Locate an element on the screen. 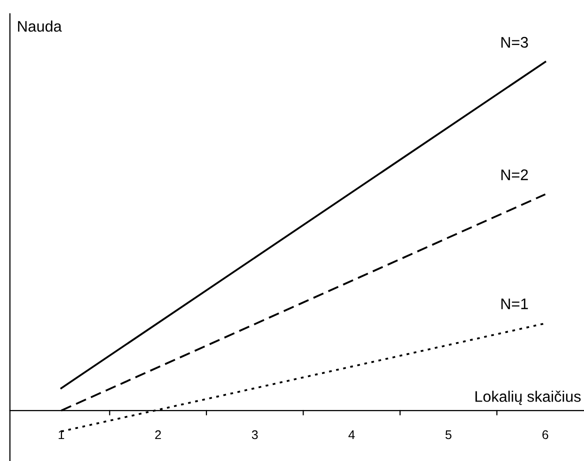 This screenshot has height=461, width=584. series-label: N=1 is located at coordinates (514, 304).